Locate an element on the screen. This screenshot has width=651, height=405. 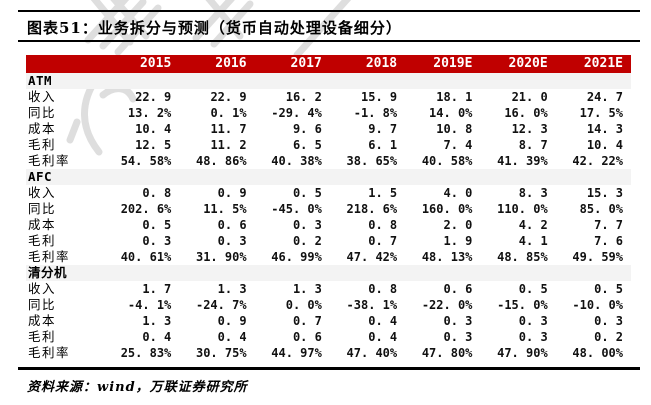
value-cell: 9. 7 is located at coordinates (383, 129).